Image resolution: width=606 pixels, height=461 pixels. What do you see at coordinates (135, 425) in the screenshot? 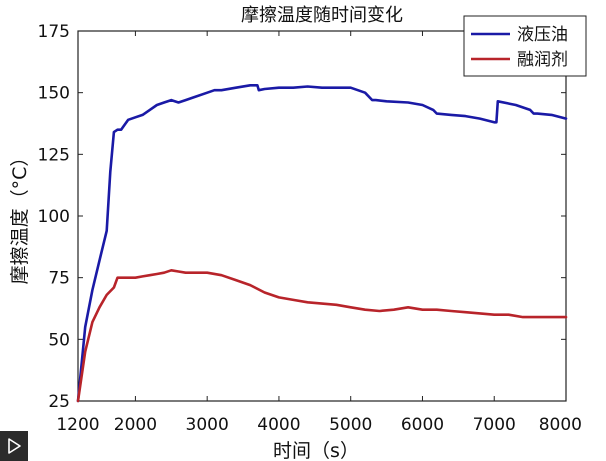
I see `x-tick-label: 2000` at bounding box center [135, 425].